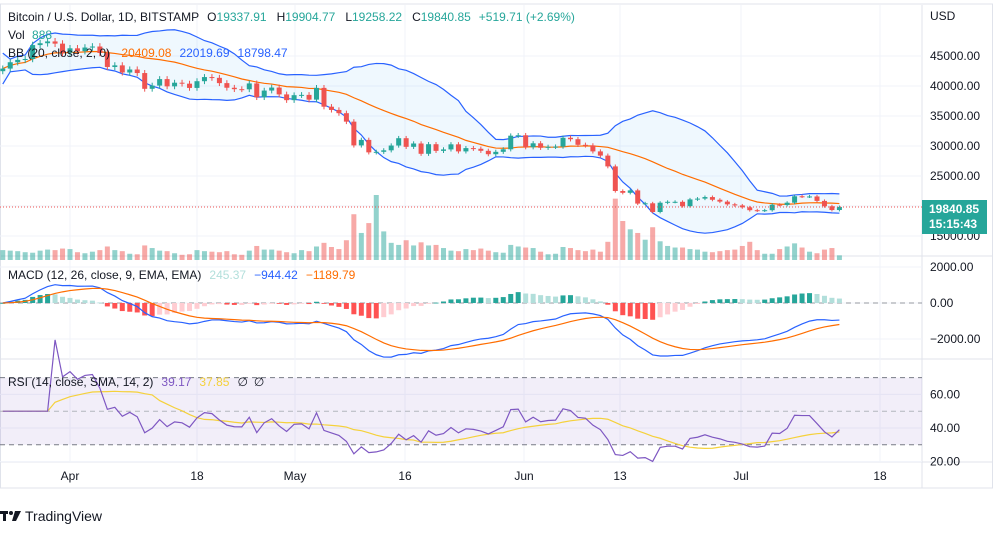 This screenshot has height=534, width=1002. I want to click on macd-hist-value: 245.37, so click(228, 275).